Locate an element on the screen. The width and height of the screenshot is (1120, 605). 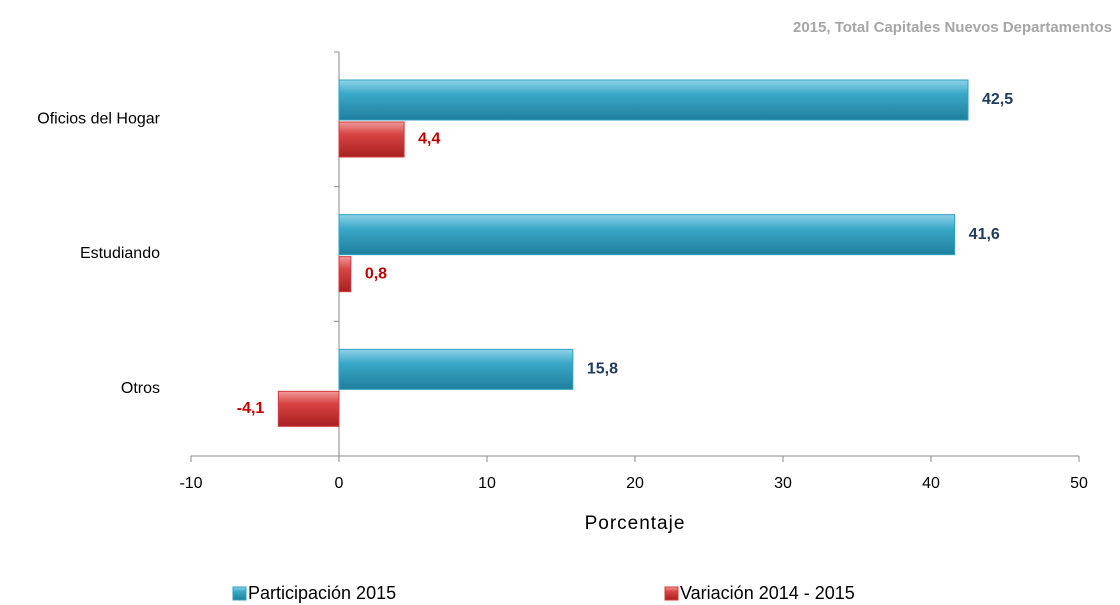
y-tick-label: Estudiando is located at coordinates (120, 253).